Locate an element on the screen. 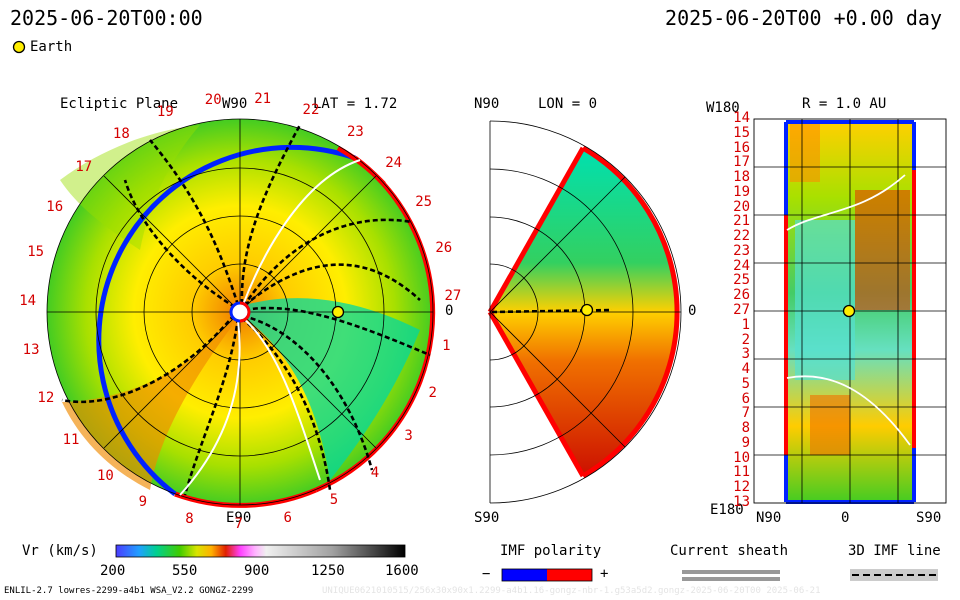  radial-left-number: 6 is located at coordinates (745, 398).